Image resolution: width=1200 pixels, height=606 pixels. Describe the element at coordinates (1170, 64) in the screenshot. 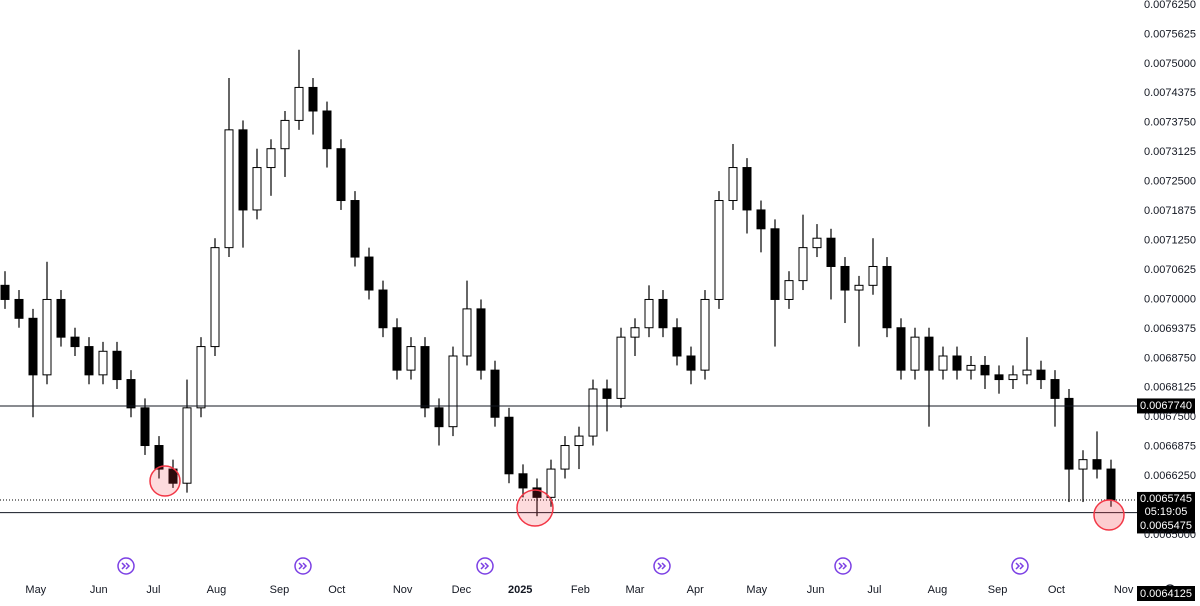

I see `y-tick-label: 0.0075000` at that location.